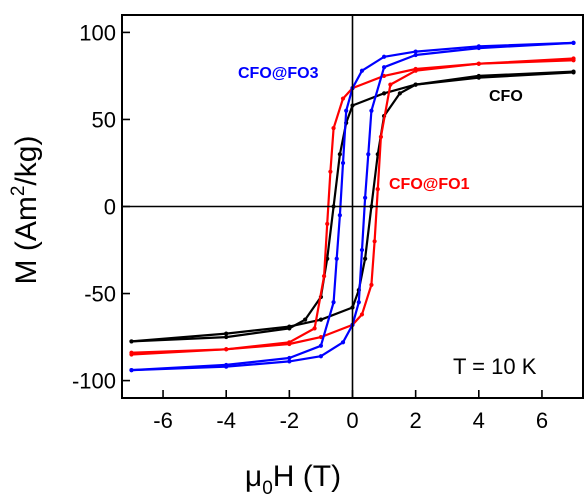 The width and height of the screenshot is (586, 497). What do you see at coordinates (104, 119) in the screenshot?
I see `y-tick-label: 50` at bounding box center [104, 119].